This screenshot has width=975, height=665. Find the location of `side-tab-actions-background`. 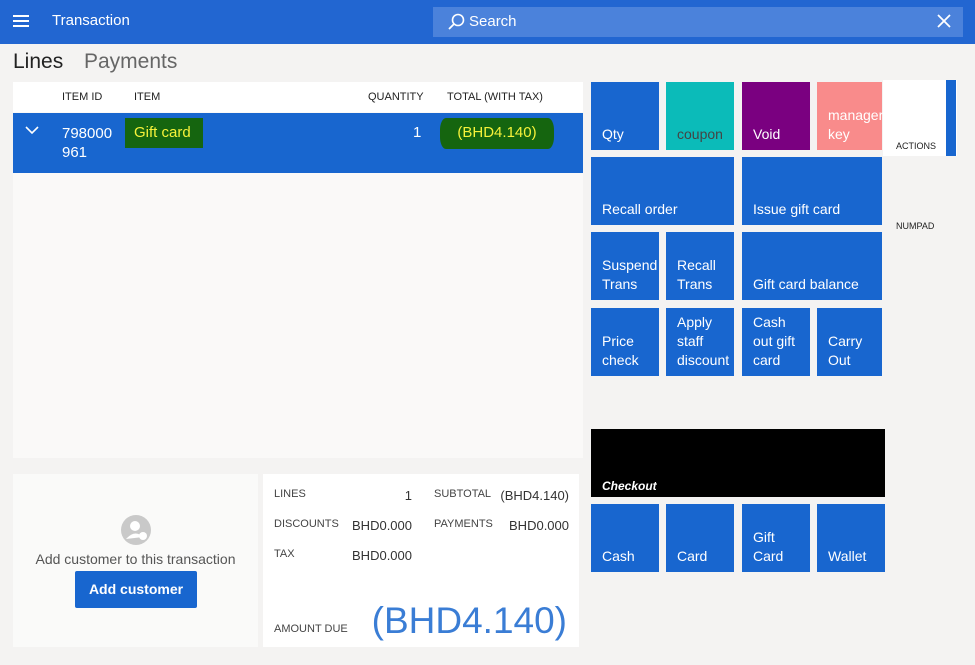

side-tab-actions-background is located at coordinates (920, 118).